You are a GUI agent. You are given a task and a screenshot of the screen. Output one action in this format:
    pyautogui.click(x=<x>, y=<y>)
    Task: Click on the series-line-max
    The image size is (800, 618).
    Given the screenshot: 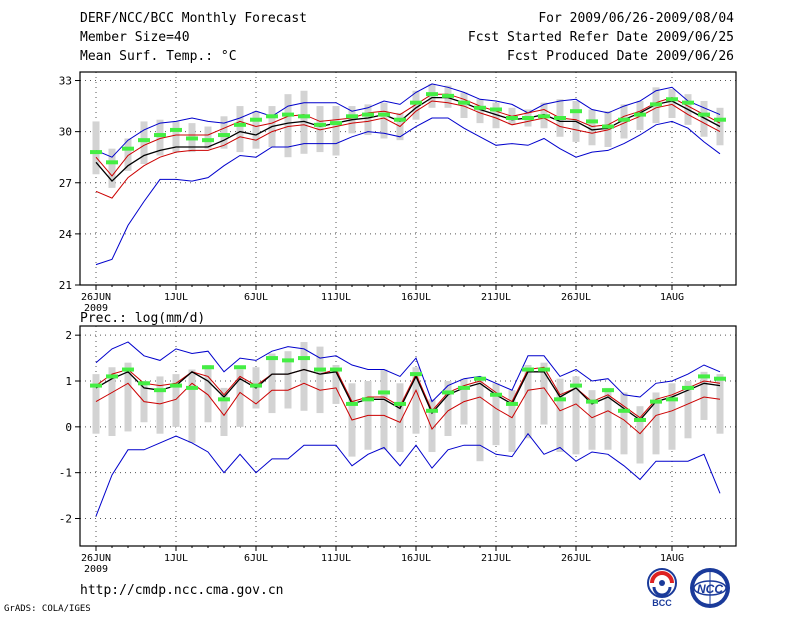 What is the action you would take?
    pyautogui.click(x=408, y=372)
    